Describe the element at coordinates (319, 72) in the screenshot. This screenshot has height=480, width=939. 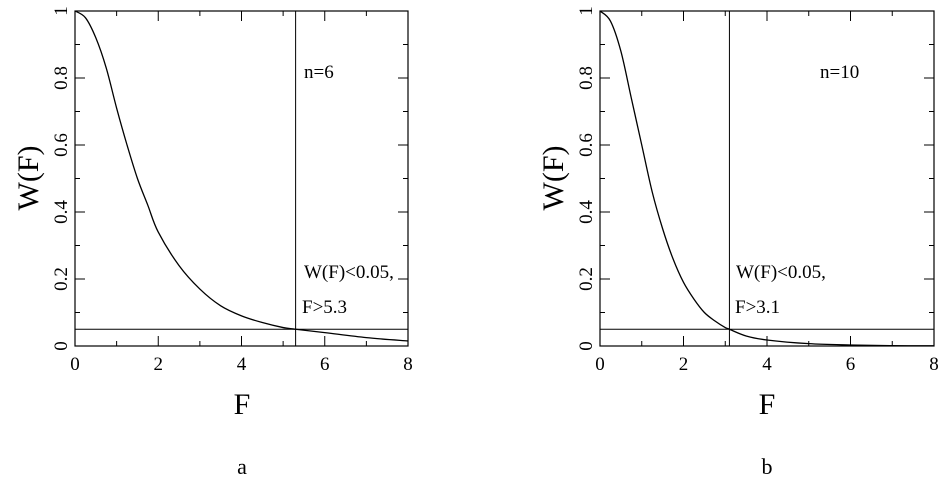
I see `annotation-n: n=6` at that location.